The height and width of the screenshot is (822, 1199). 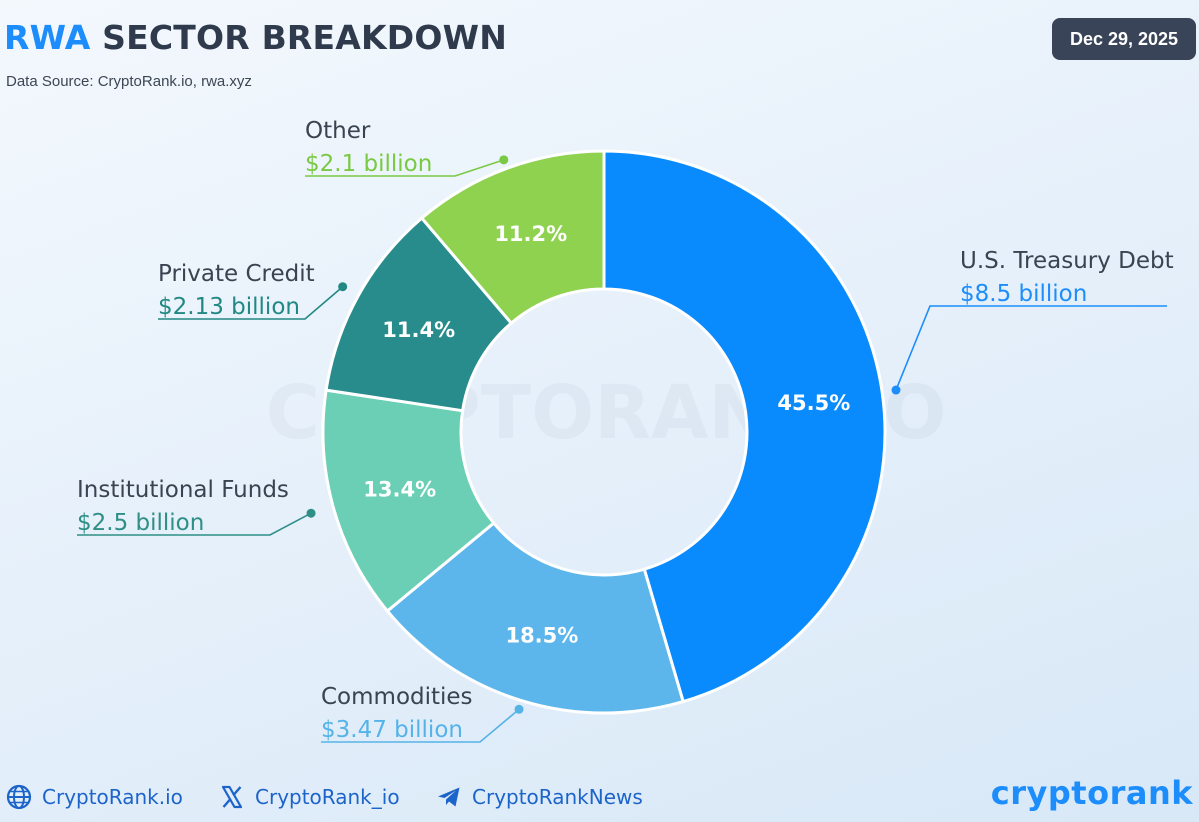 I want to click on page-title: RWA SECTOR BREAKDOWN, so click(x=255, y=37).